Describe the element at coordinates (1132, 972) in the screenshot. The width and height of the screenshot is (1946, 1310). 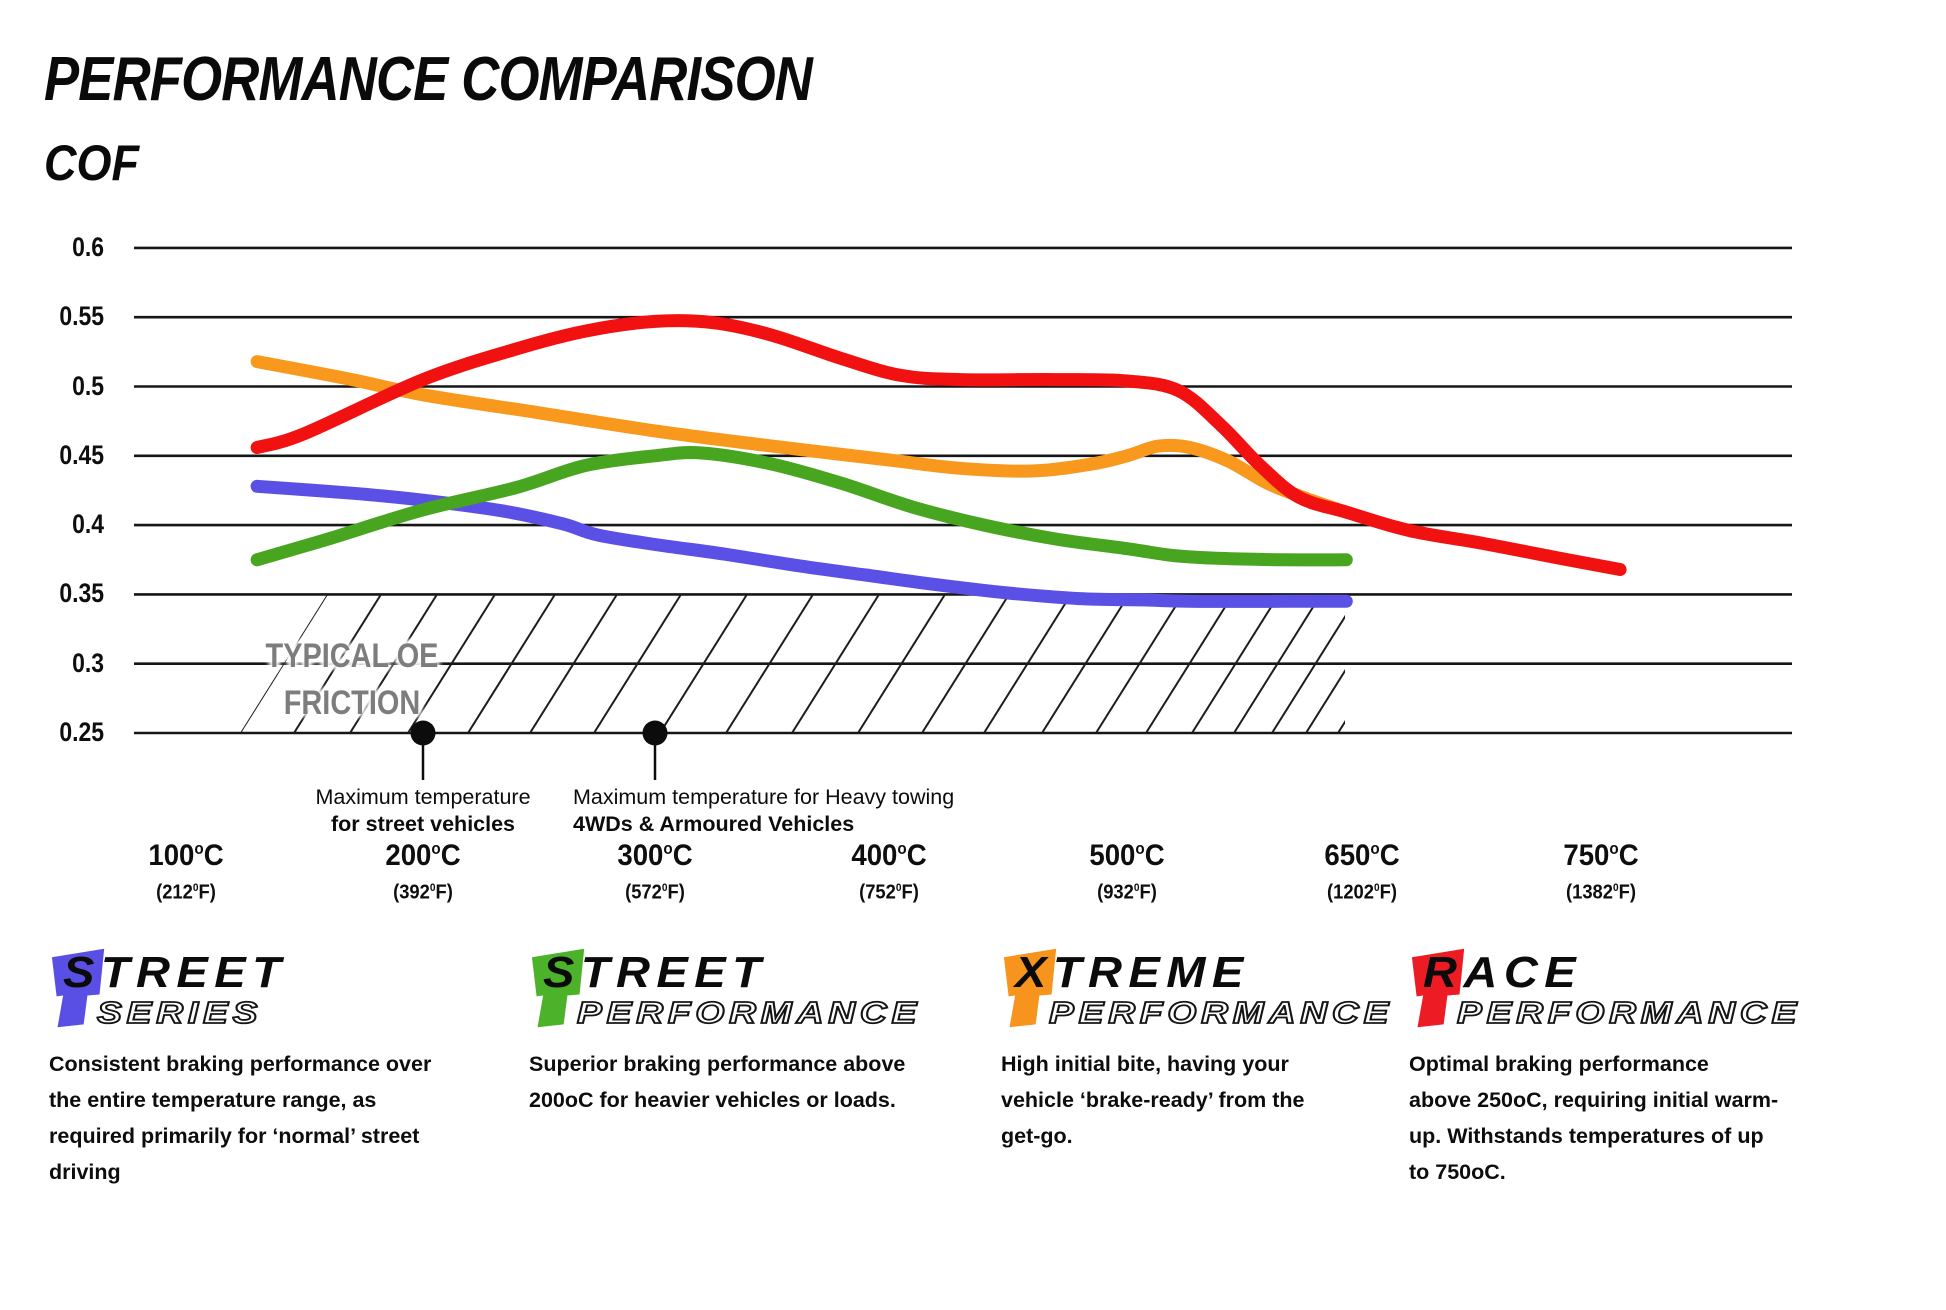
I see `logo-word-primary: XTREME` at that location.